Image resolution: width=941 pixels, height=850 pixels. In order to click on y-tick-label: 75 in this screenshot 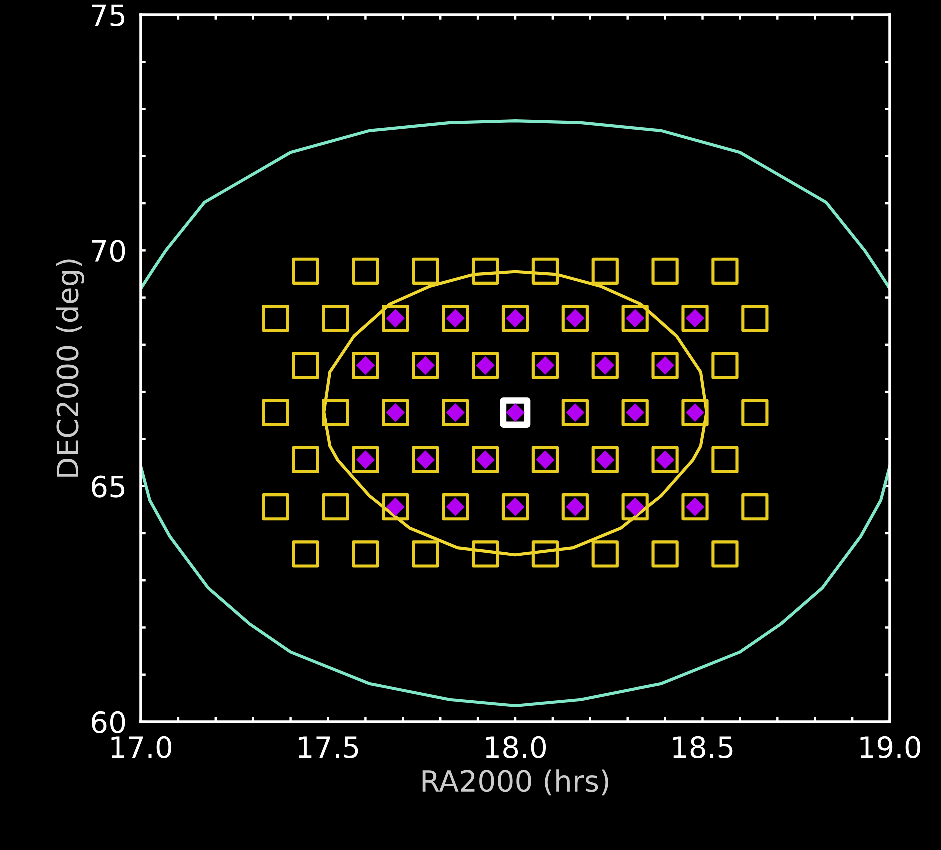, I will do `click(108, 15)`.